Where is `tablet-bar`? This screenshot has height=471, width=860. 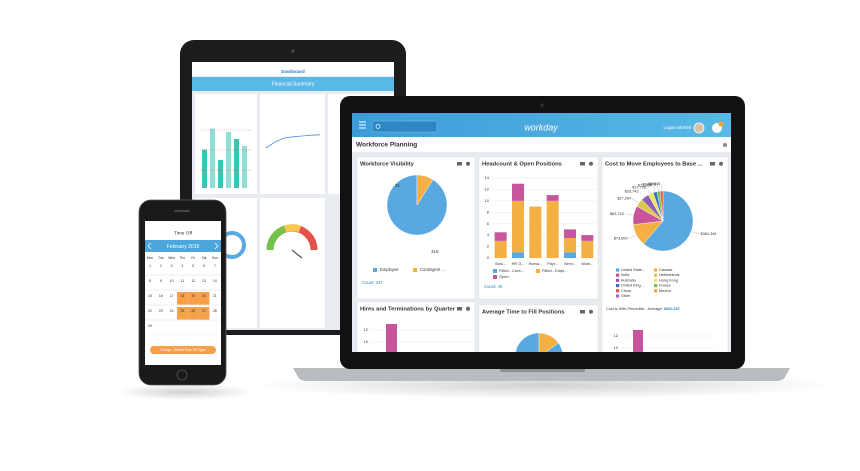
tablet-bar is located at coordinates (212, 158).